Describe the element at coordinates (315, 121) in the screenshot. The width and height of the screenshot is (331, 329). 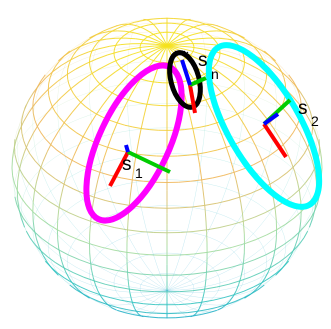
I see `svg-text: 2` at that location.